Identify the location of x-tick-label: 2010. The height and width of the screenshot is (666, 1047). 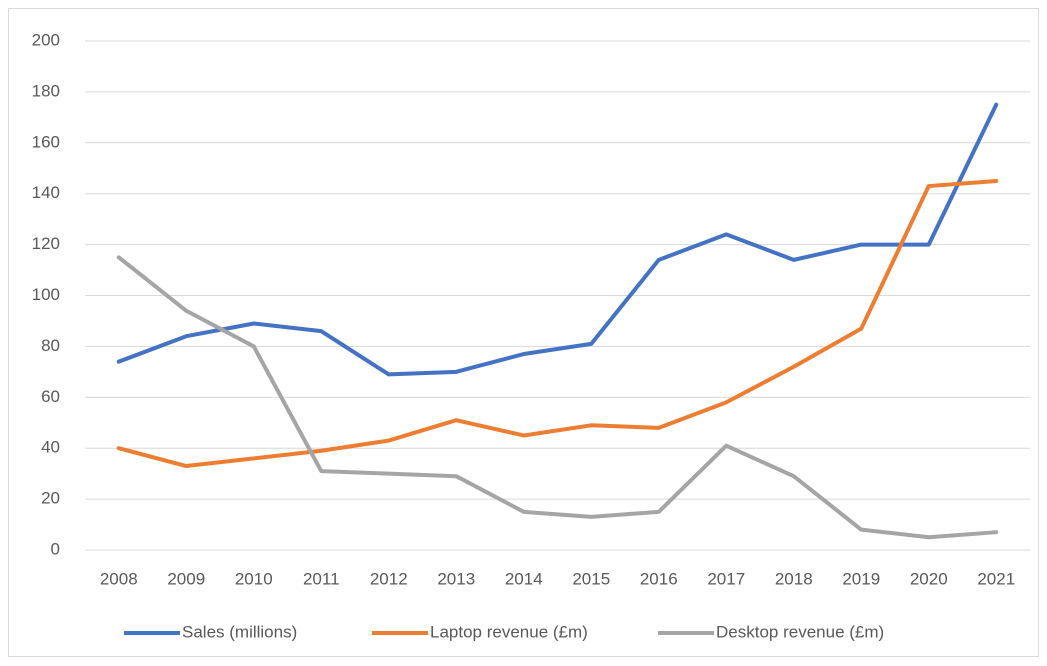
(254, 578).